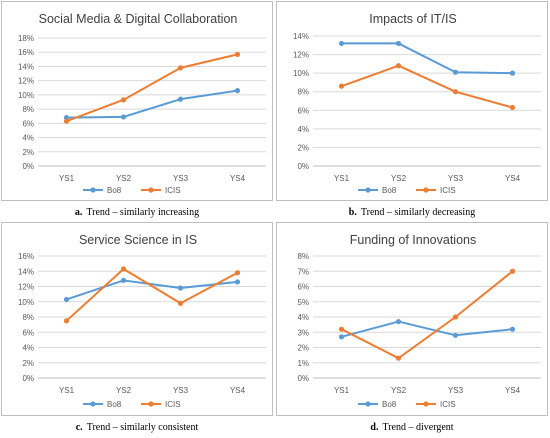  I want to click on caption-a: a. Trend – similarly increasing, so click(137, 212).